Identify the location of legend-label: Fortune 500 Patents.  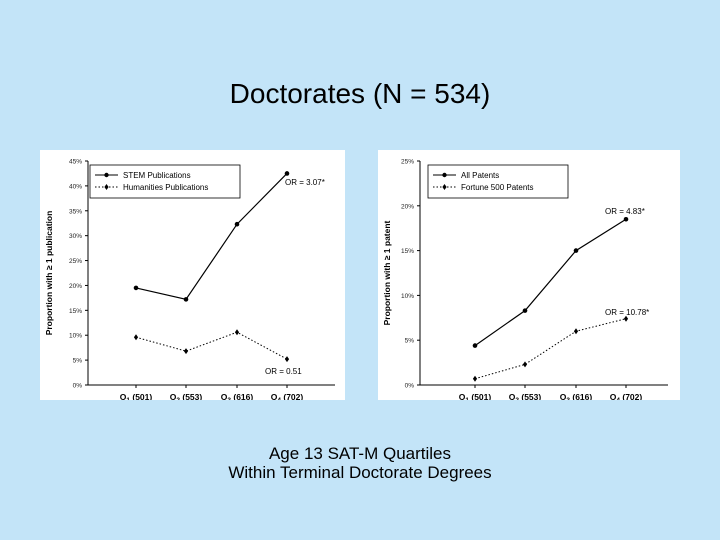
(497, 187).